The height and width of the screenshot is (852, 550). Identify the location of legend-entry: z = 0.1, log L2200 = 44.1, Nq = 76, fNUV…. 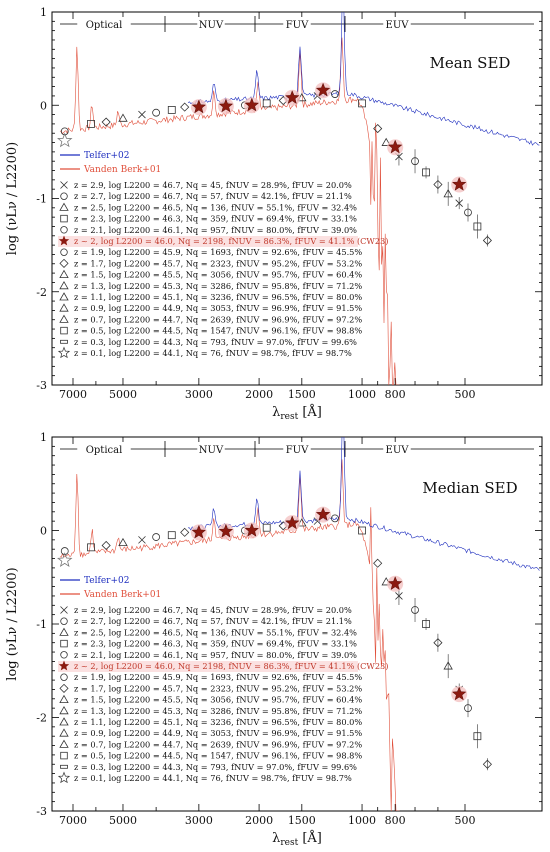
(213, 778).